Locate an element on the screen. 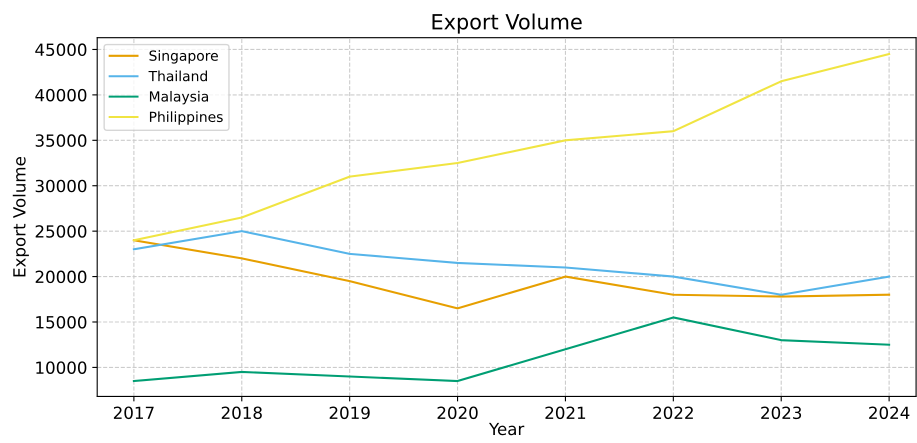  chart-title: Export Volume is located at coordinates (507, 23).